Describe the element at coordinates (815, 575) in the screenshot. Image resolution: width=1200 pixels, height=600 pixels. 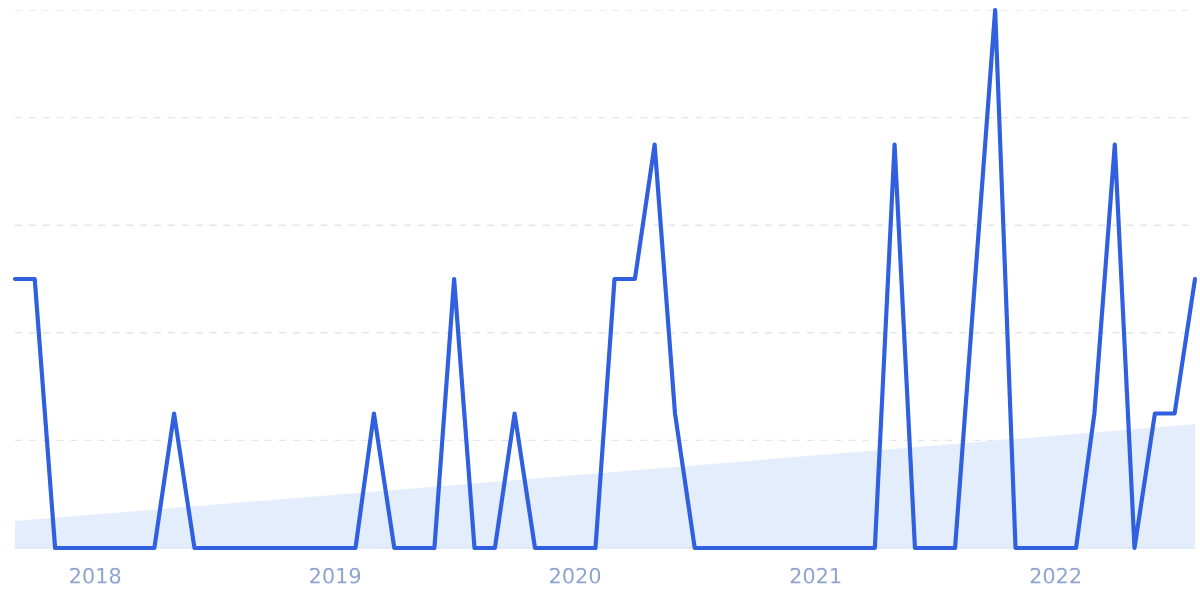
I see `x-tick-label: 2021` at that location.